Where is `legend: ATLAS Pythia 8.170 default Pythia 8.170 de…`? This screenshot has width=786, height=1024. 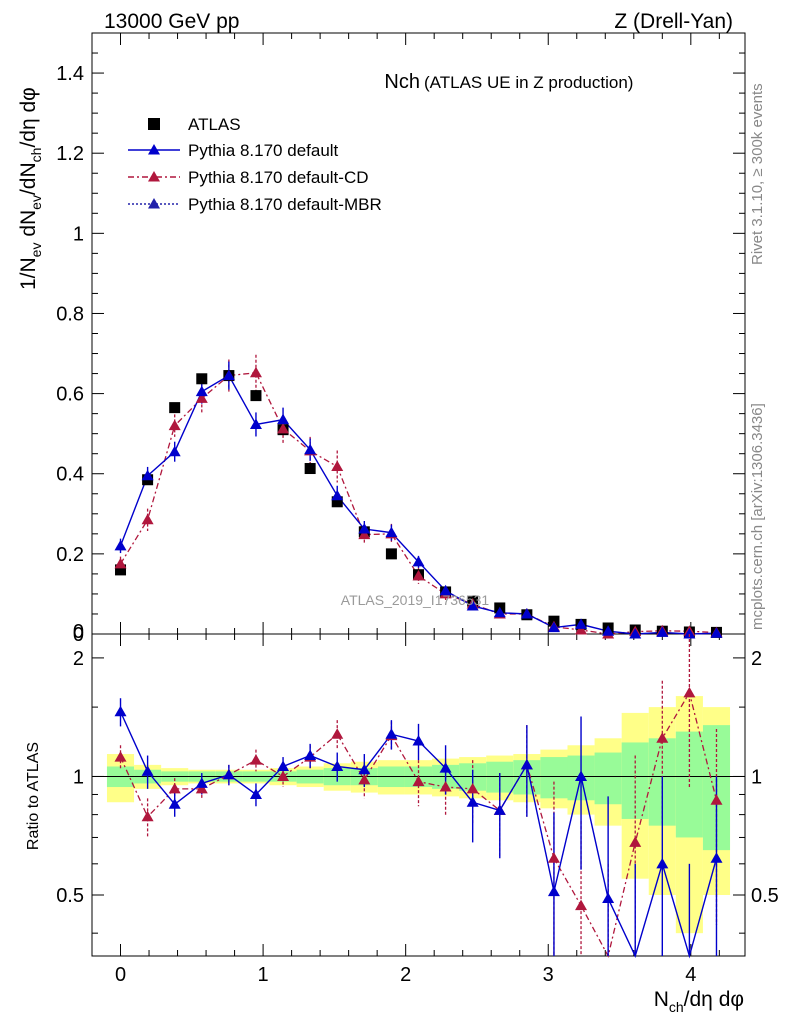 legend: ATLAS Pythia 8.170 default Pythia 8.170 de… is located at coordinates (255, 164).